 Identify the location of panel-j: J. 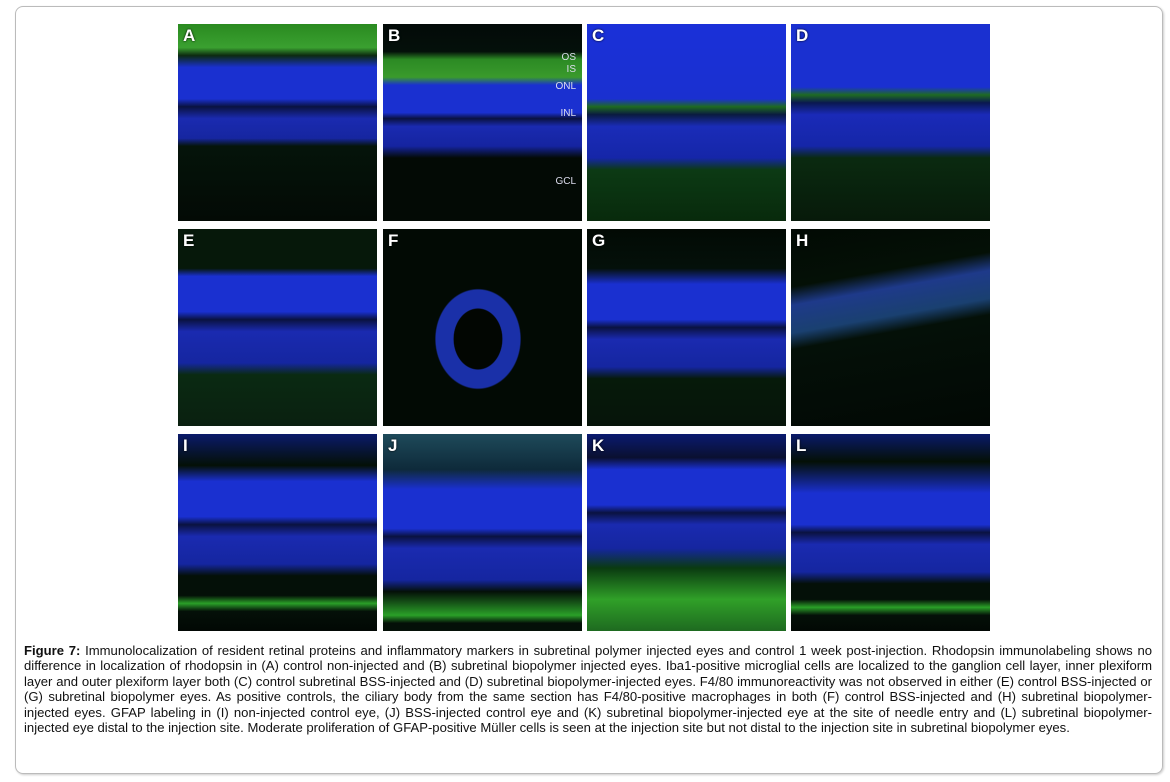
(482, 532).